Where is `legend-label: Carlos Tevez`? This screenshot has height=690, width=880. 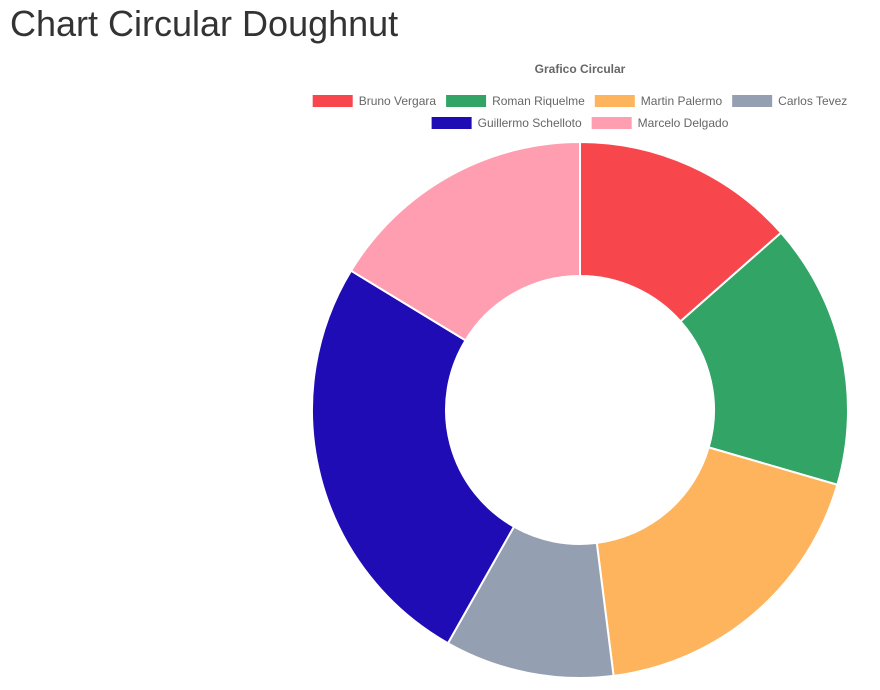 legend-label: Carlos Tevez is located at coordinates (812, 101).